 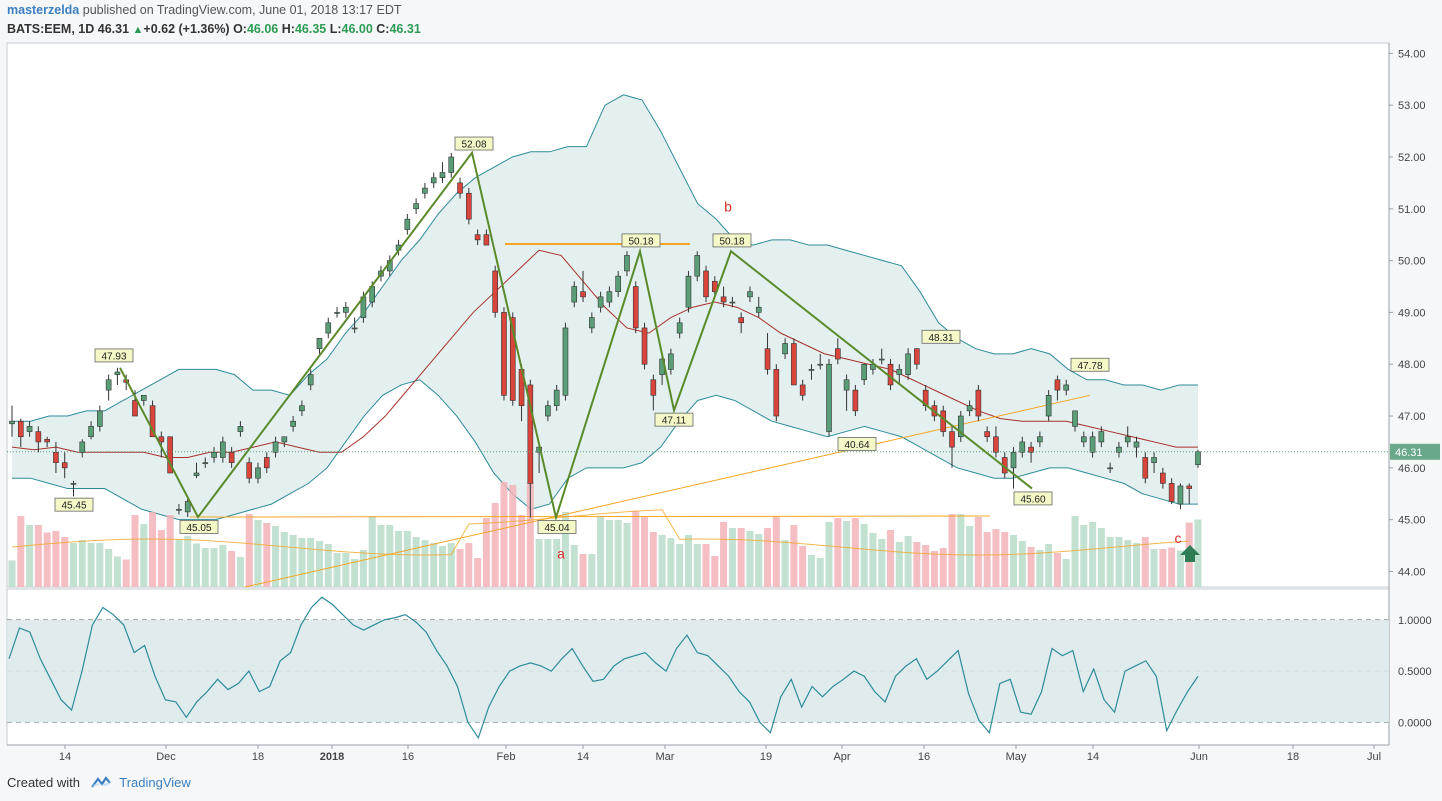 What do you see at coordinates (841, 757) in the screenshot?
I see `time-tick-label: Apr` at bounding box center [841, 757].